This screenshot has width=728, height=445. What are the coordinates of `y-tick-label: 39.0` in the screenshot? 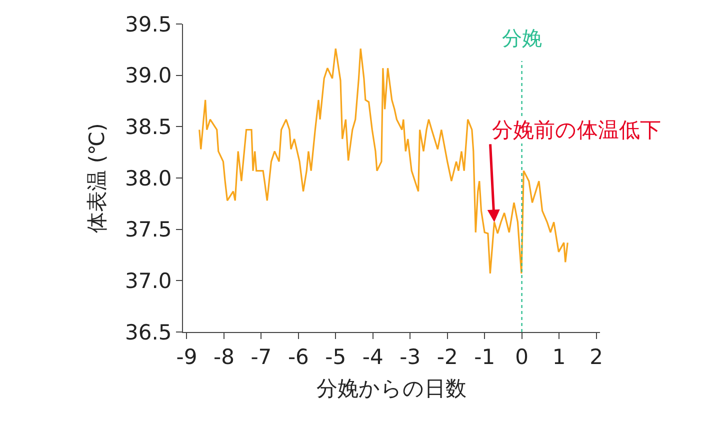 It's located at (148, 76).